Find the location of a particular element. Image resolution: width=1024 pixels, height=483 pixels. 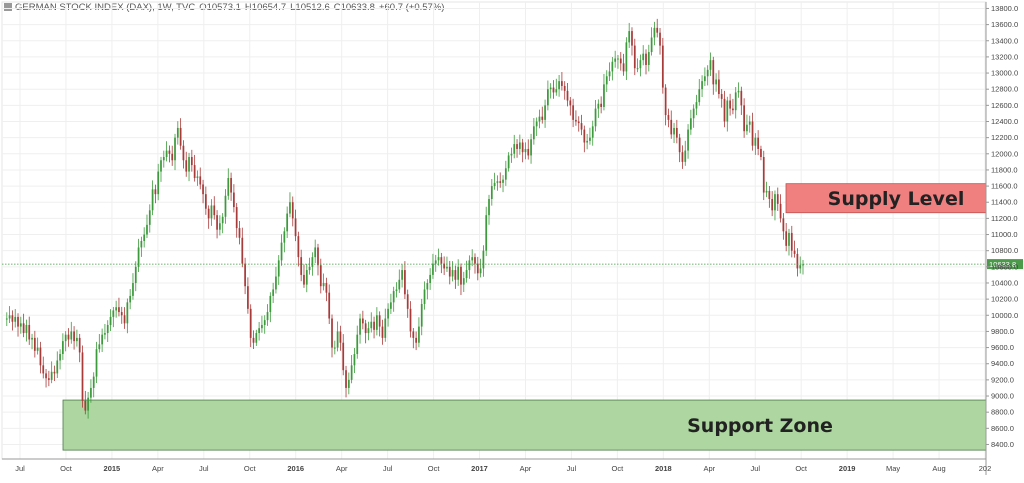

x-tick-label: 2019 is located at coordinates (847, 468).